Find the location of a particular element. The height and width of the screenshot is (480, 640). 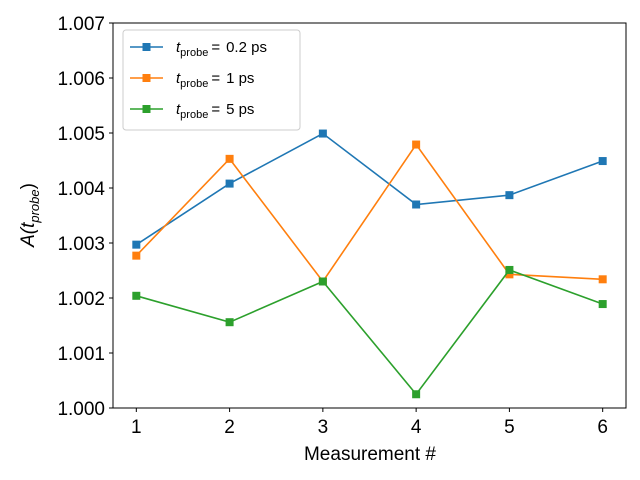

y-tick-label: 1.002 is located at coordinates (81, 299).